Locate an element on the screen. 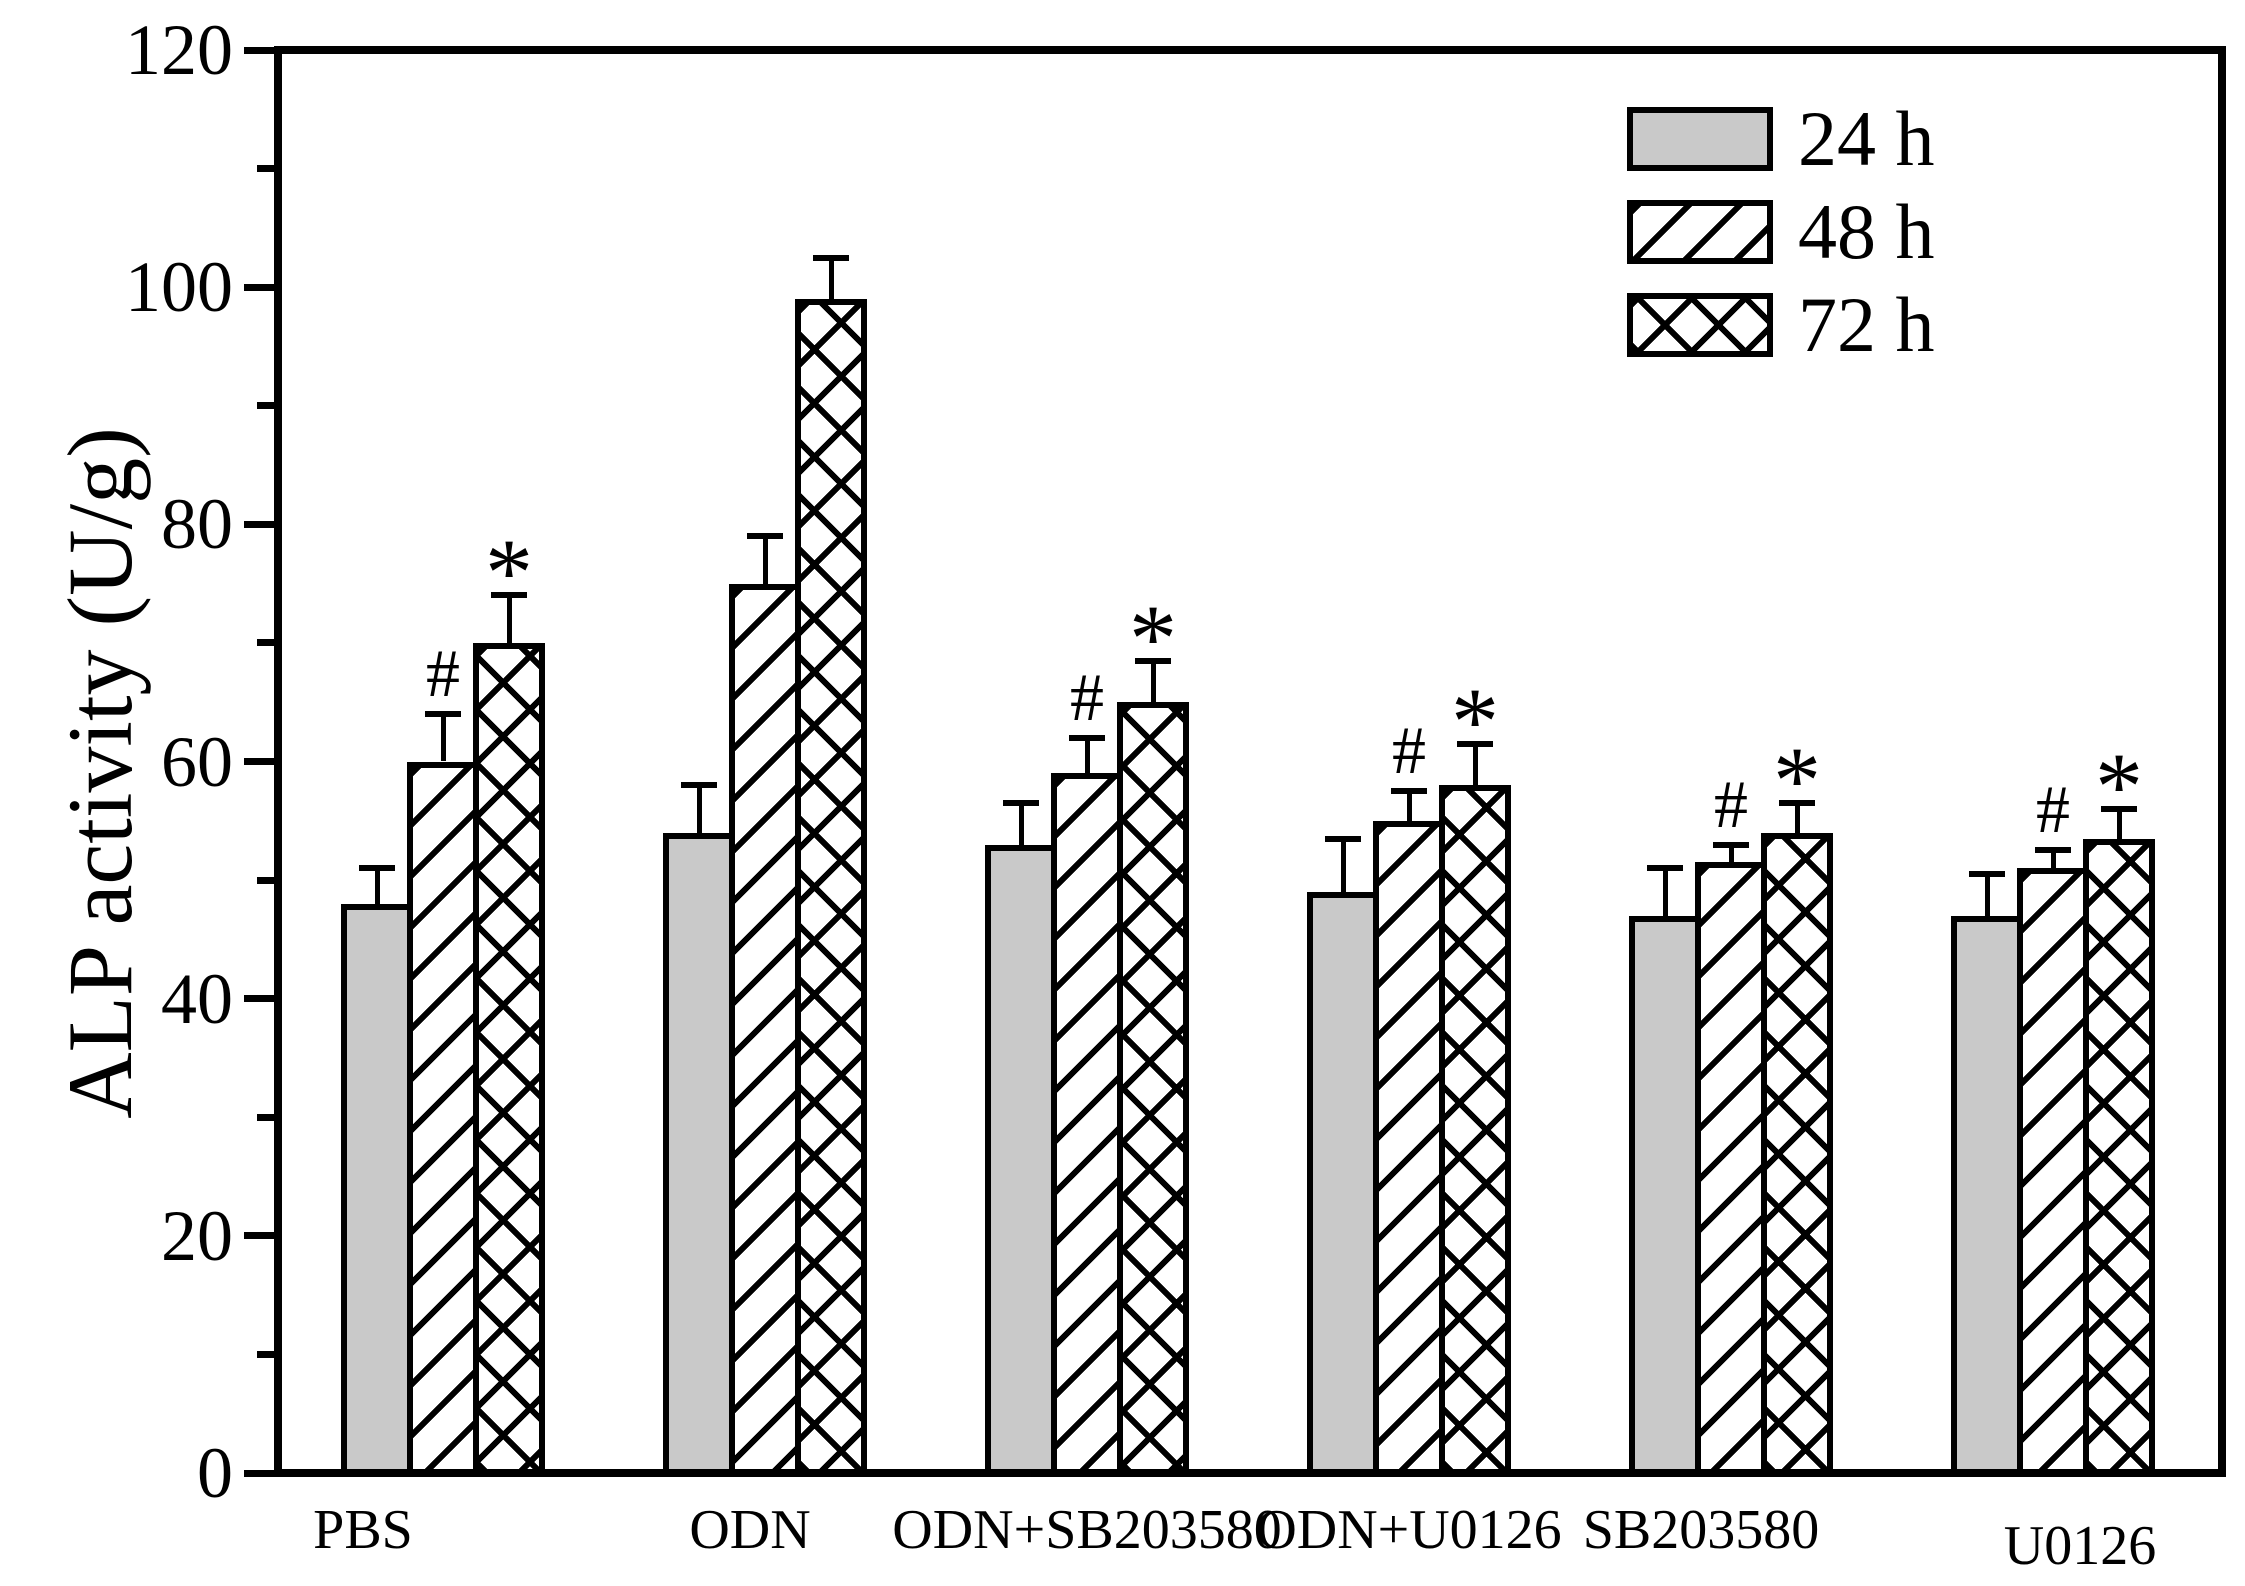  bar-ODN-24h is located at coordinates (699, 1153).